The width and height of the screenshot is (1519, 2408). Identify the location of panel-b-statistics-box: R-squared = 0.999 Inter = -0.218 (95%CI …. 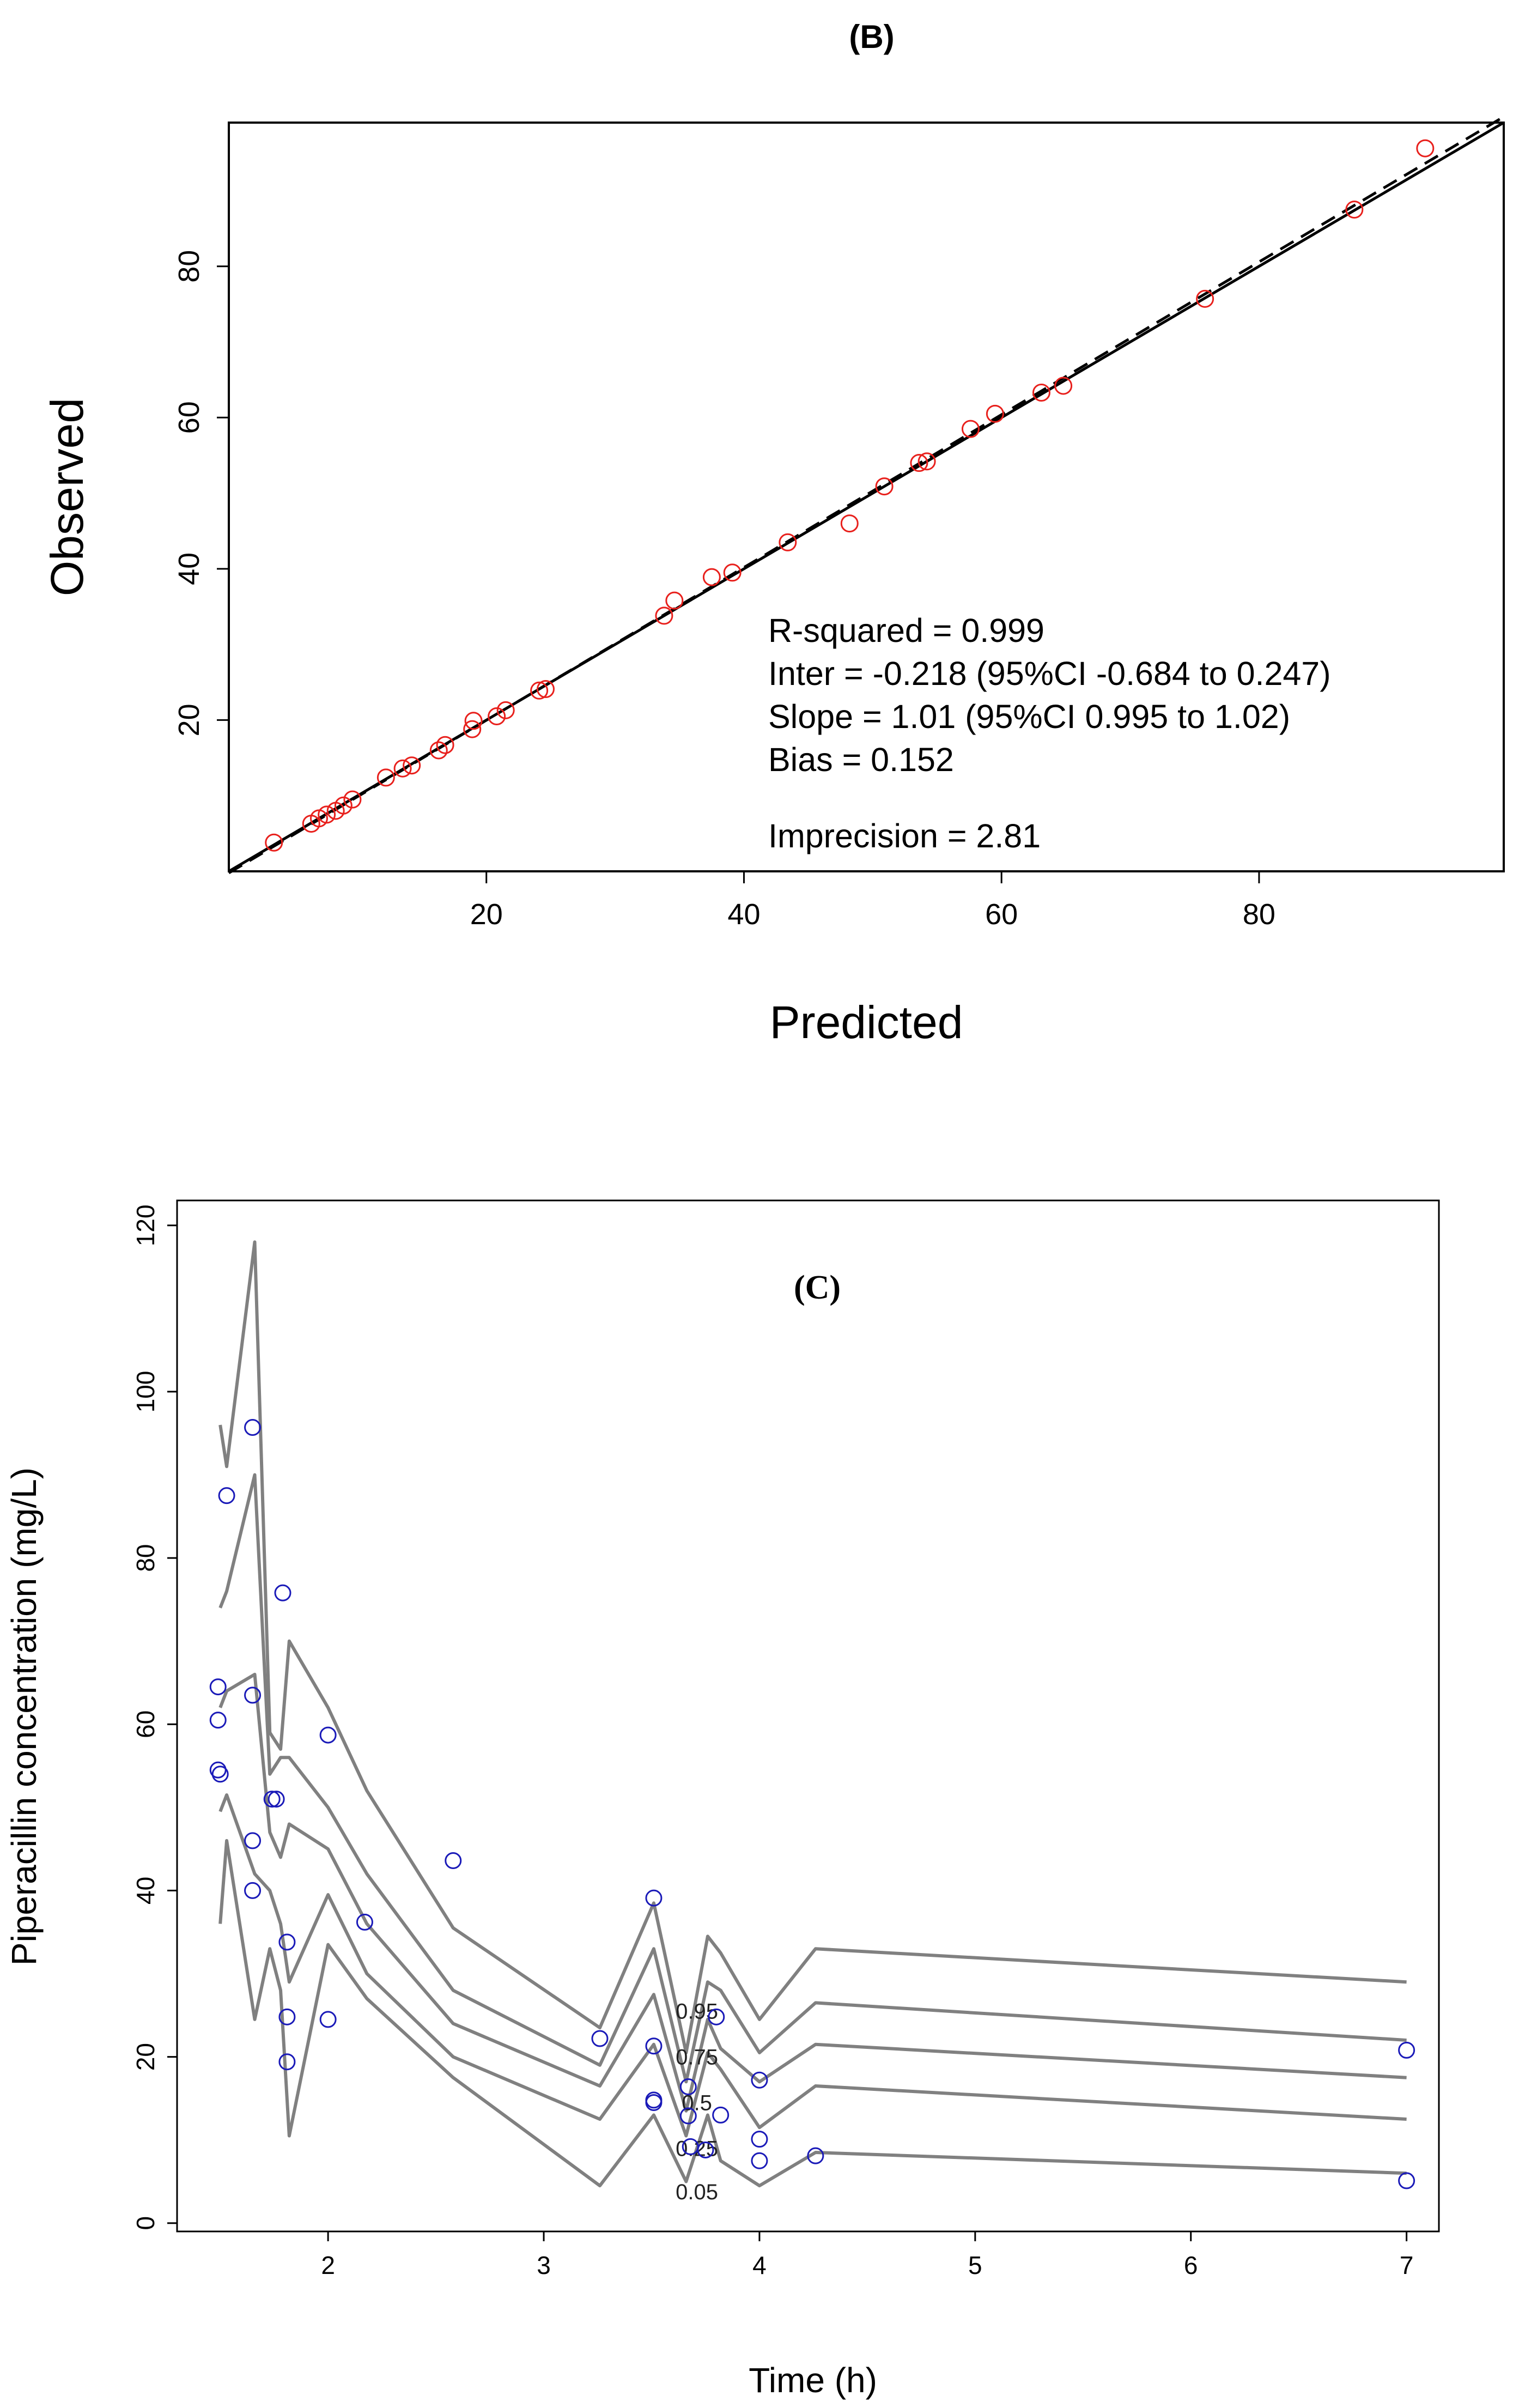
(1049, 733).